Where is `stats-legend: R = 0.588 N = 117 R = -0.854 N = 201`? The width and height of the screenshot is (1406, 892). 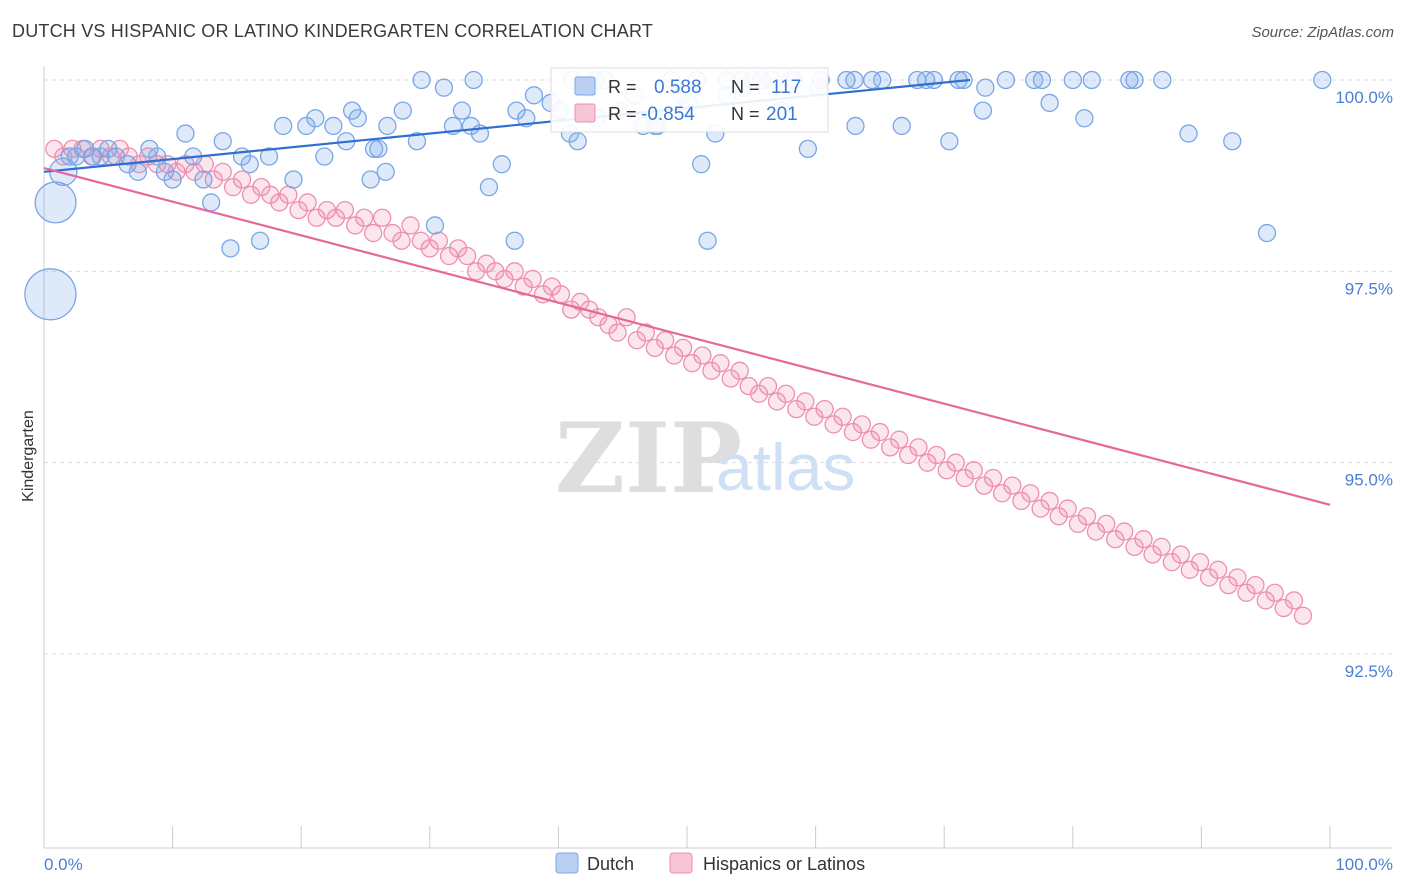
stats-legend: R = 0.588 N = 117 R = -0.854 N = 201 is located at coordinates (689, 100).